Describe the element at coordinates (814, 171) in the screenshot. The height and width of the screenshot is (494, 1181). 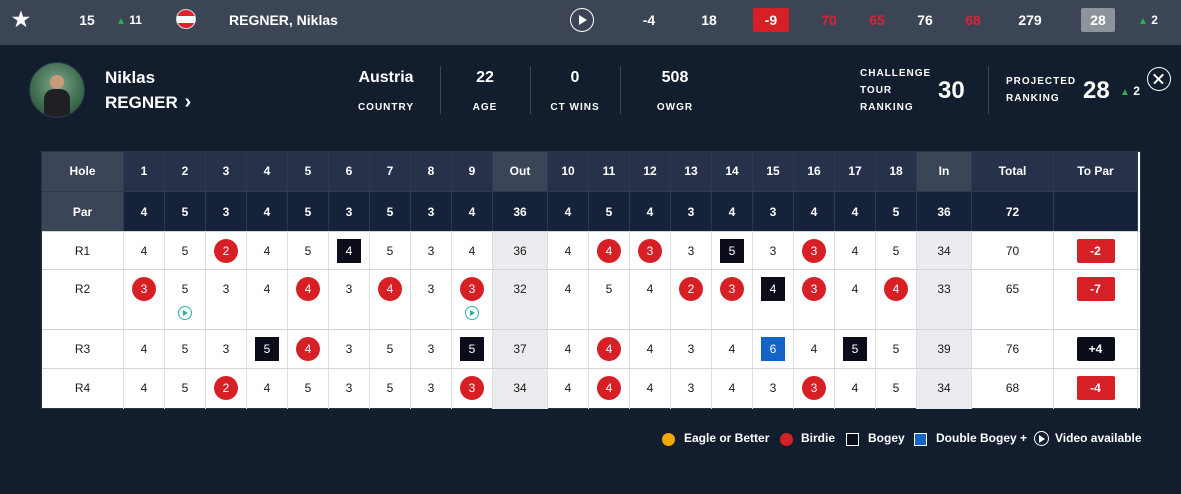
I see `hole-header-cell: 16` at that location.